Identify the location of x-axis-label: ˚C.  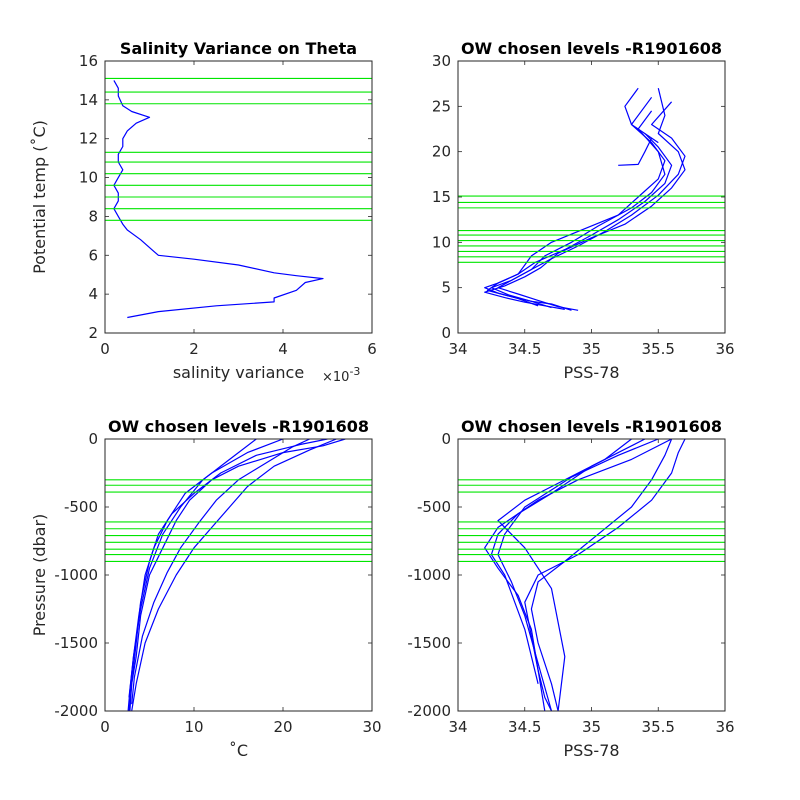
(238, 750).